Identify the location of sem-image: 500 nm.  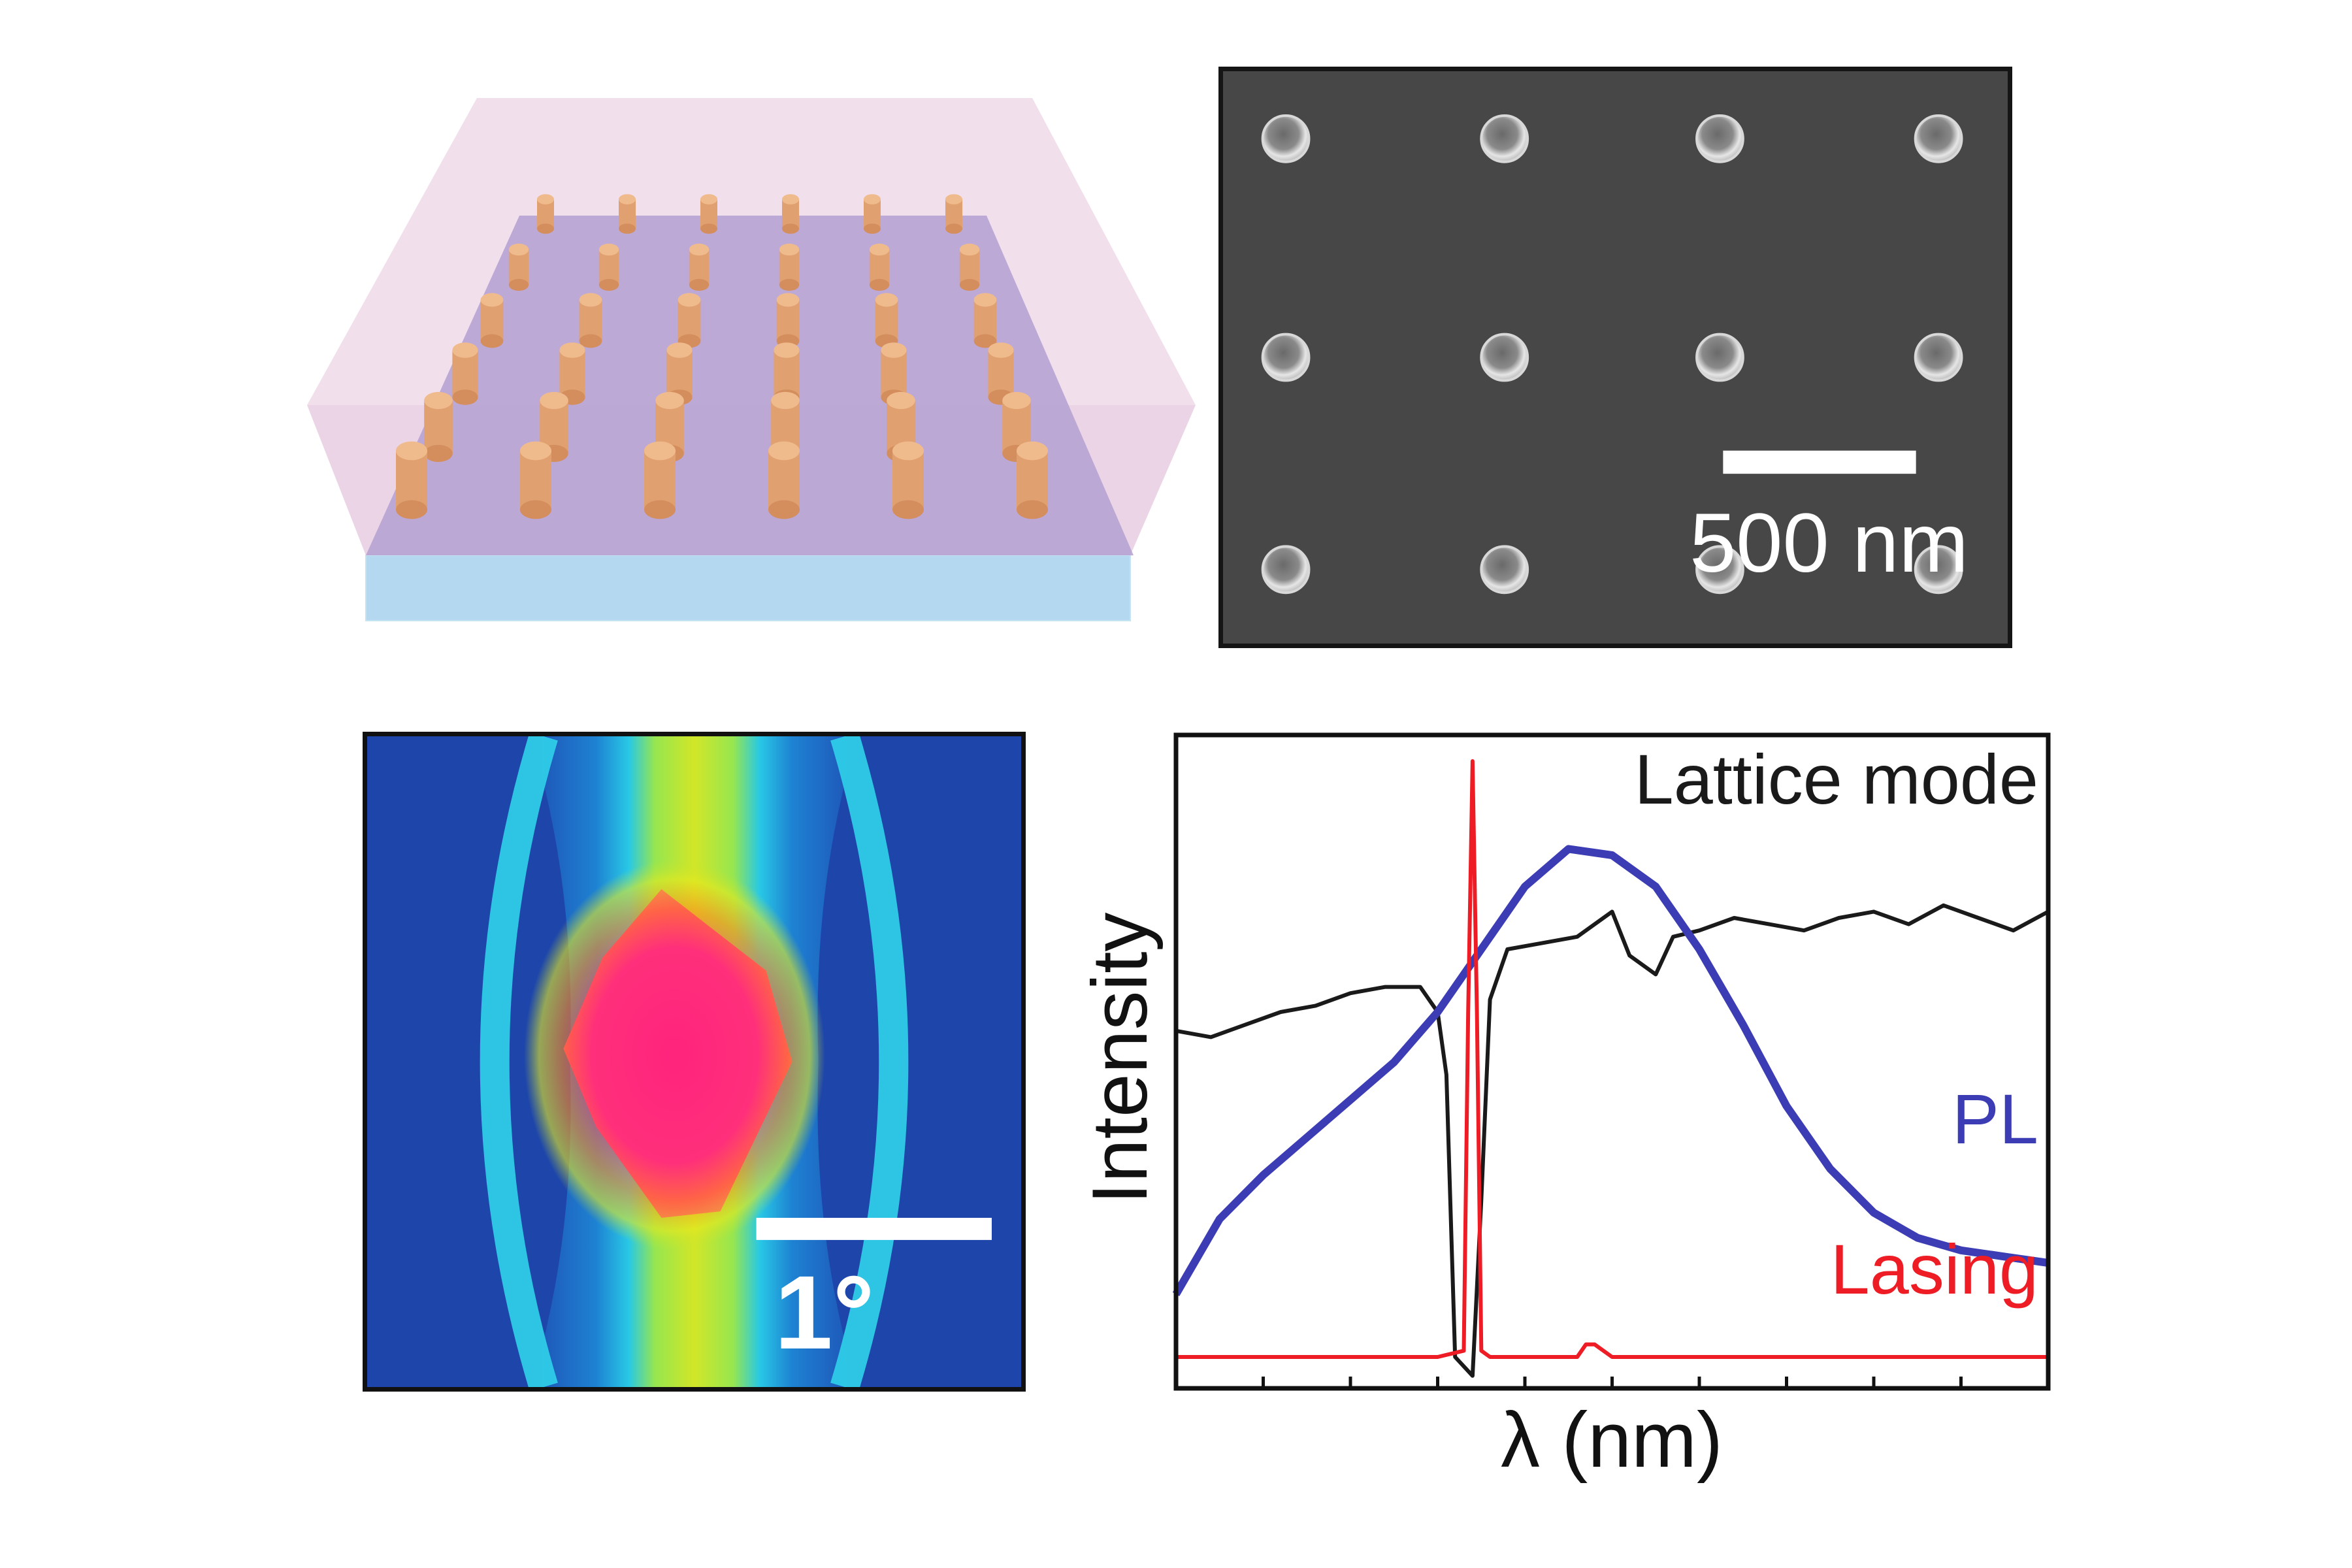
(1615, 357).